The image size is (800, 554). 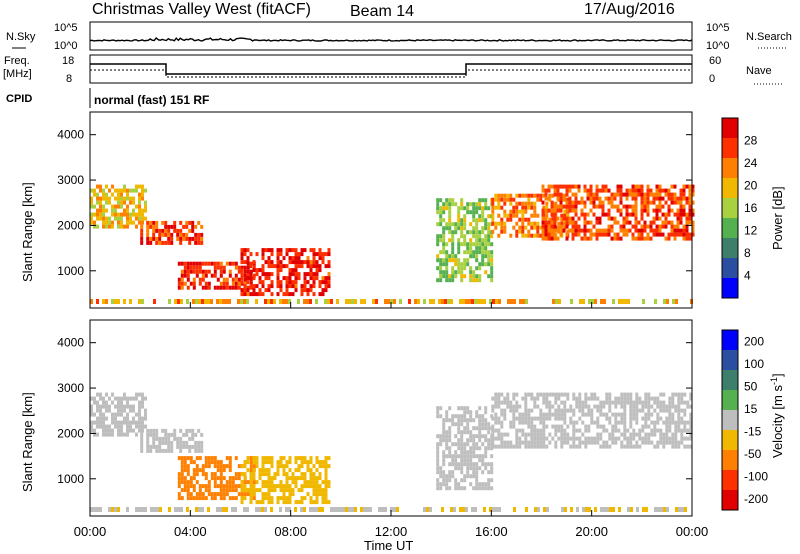 What do you see at coordinates (290, 531) in the screenshot?
I see `x-tick-label: 08:00` at bounding box center [290, 531].